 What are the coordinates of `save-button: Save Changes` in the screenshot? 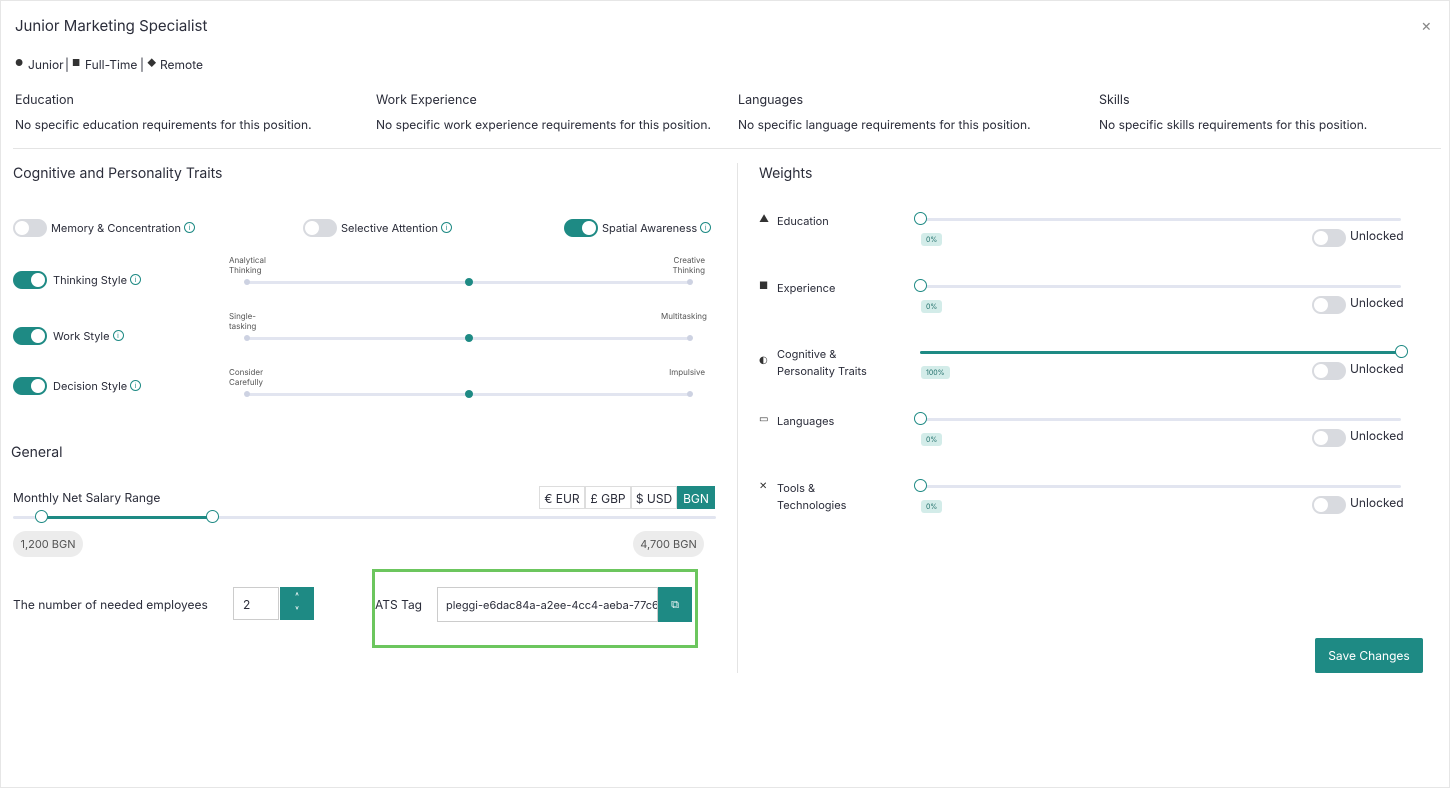 It's located at (1369, 655).